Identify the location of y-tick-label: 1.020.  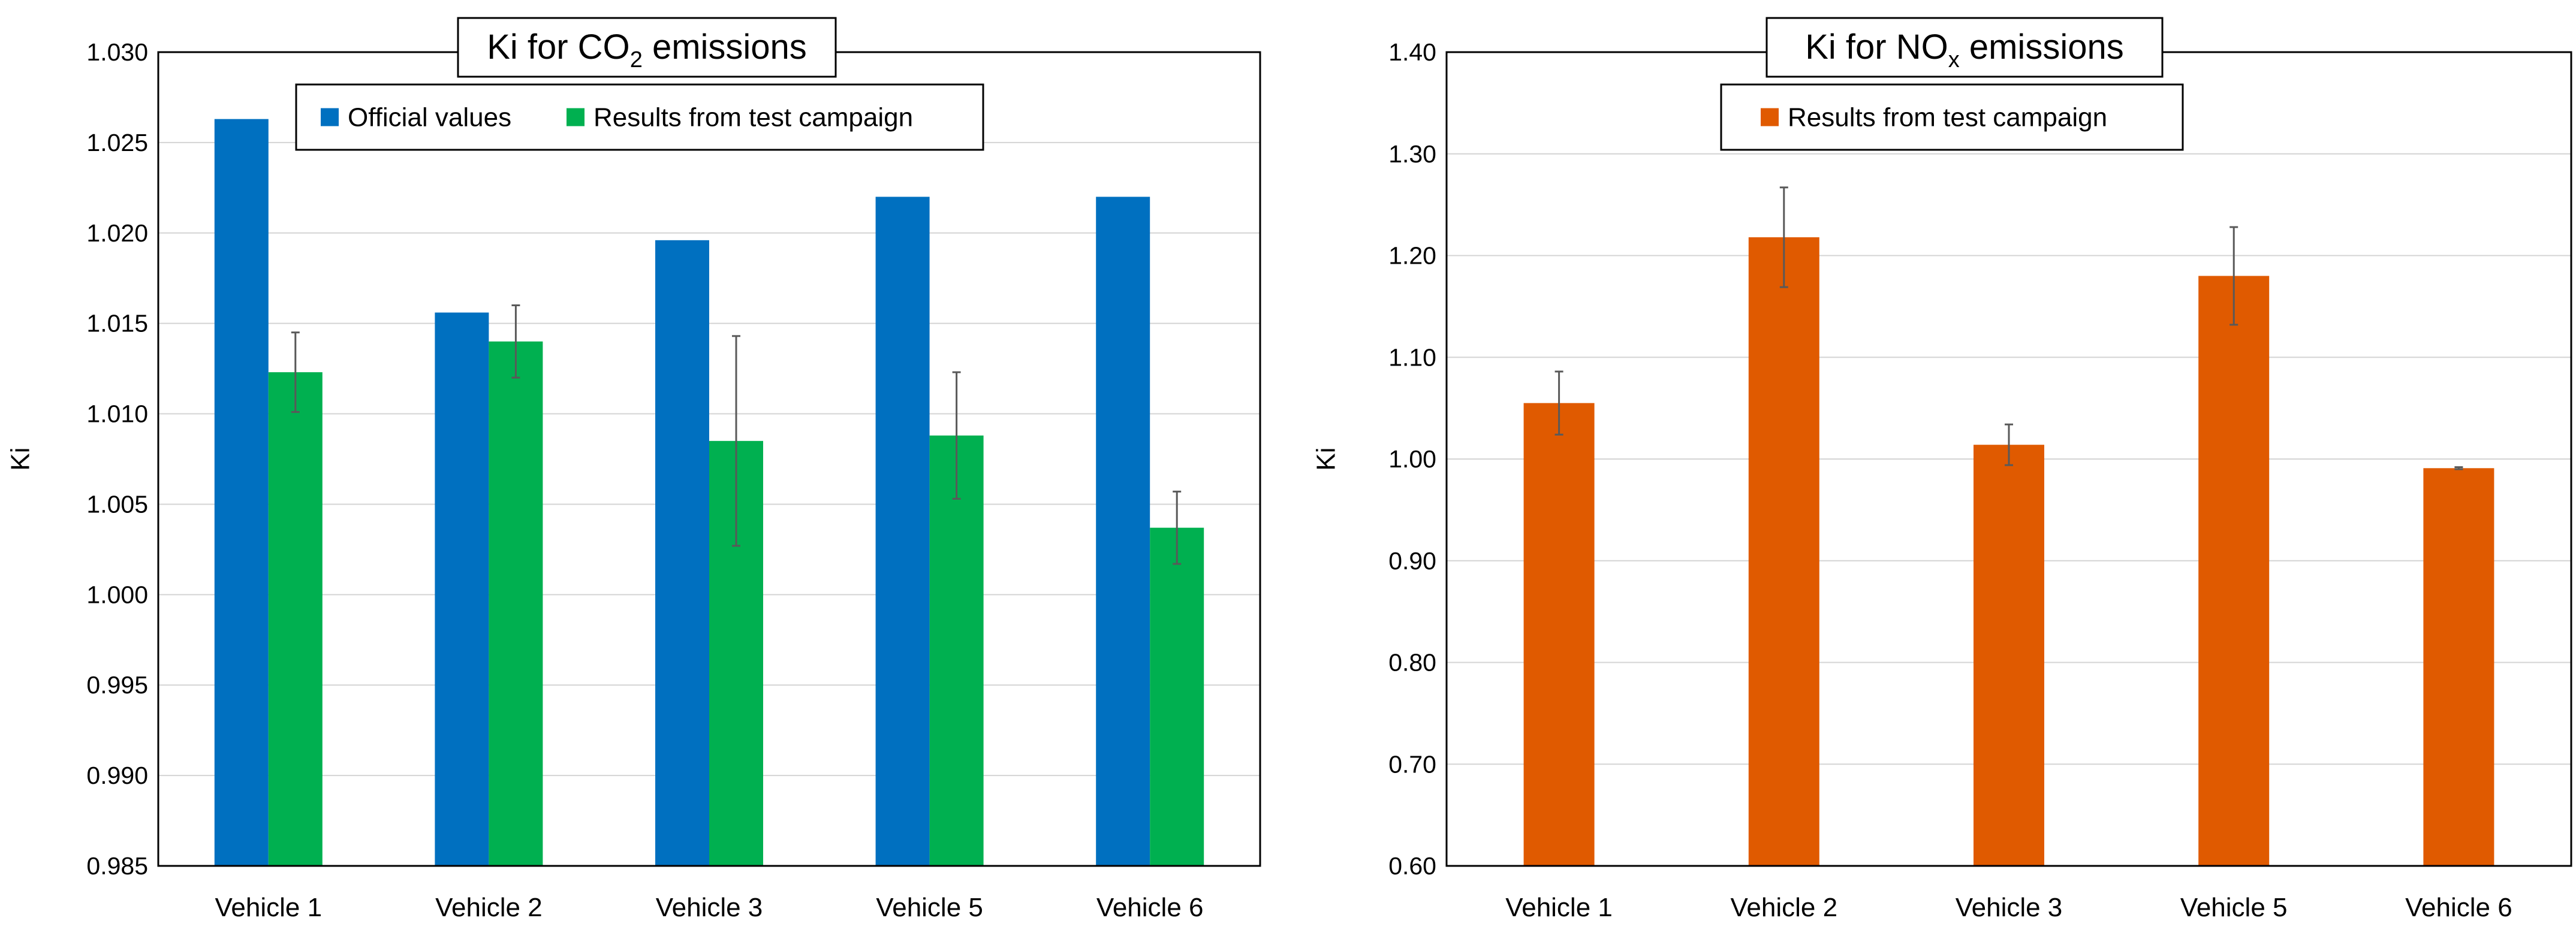
(117, 233).